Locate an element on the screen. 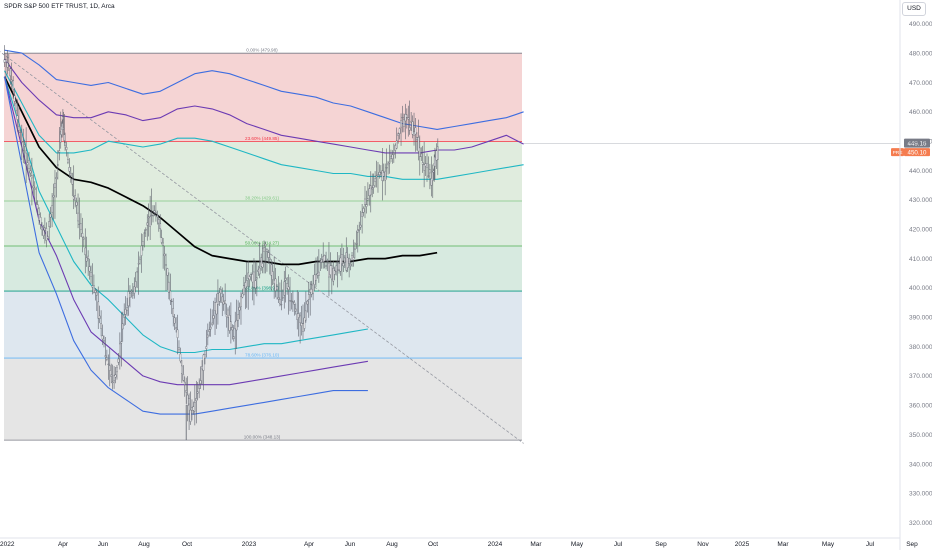  x-tick-label: 2024 is located at coordinates (495, 544).